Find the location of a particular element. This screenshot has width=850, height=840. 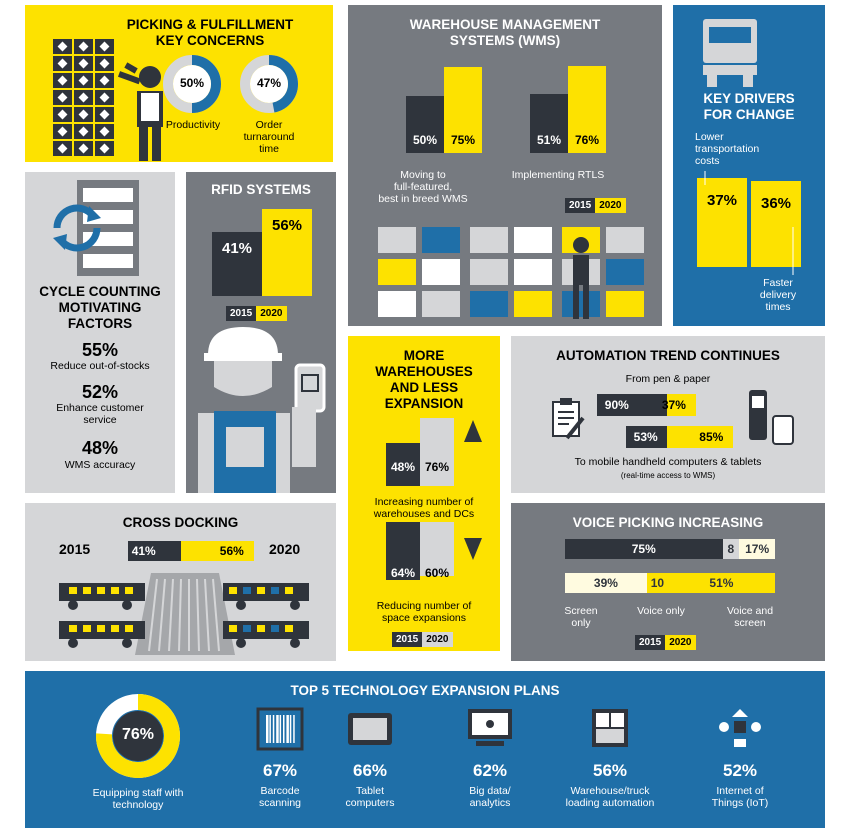

top5-title: TOP 5 TECHNOLOGY EXPANSION PLANS is located at coordinates (425, 690).